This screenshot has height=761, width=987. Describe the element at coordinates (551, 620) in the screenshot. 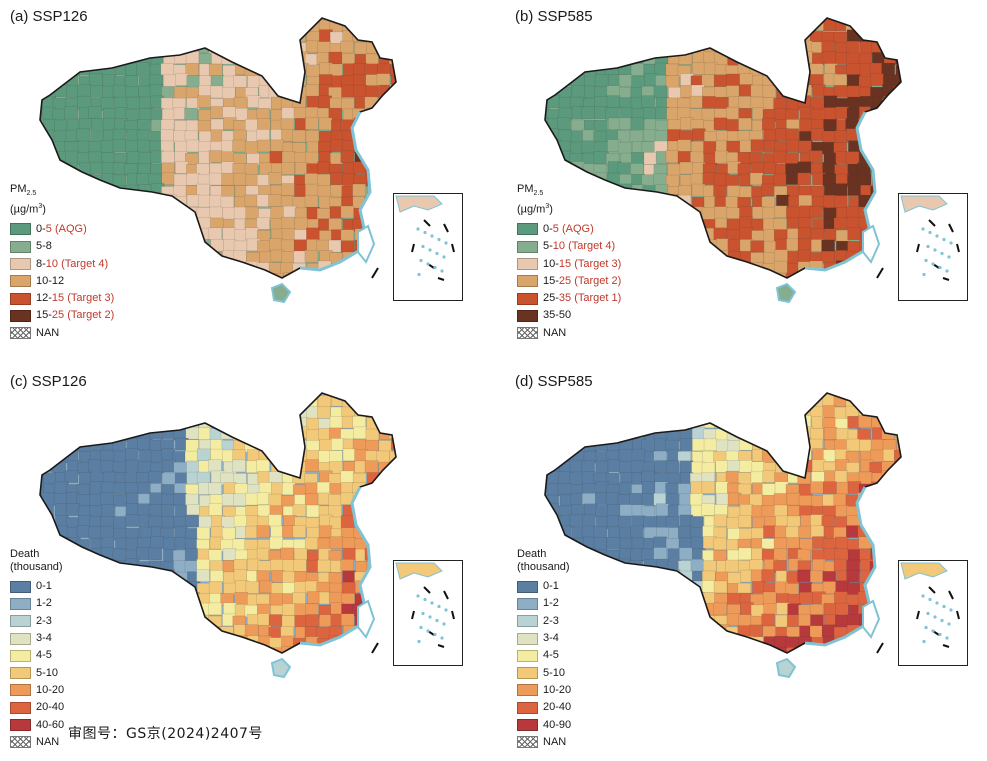

I see `legend-range: 2-3` at that location.